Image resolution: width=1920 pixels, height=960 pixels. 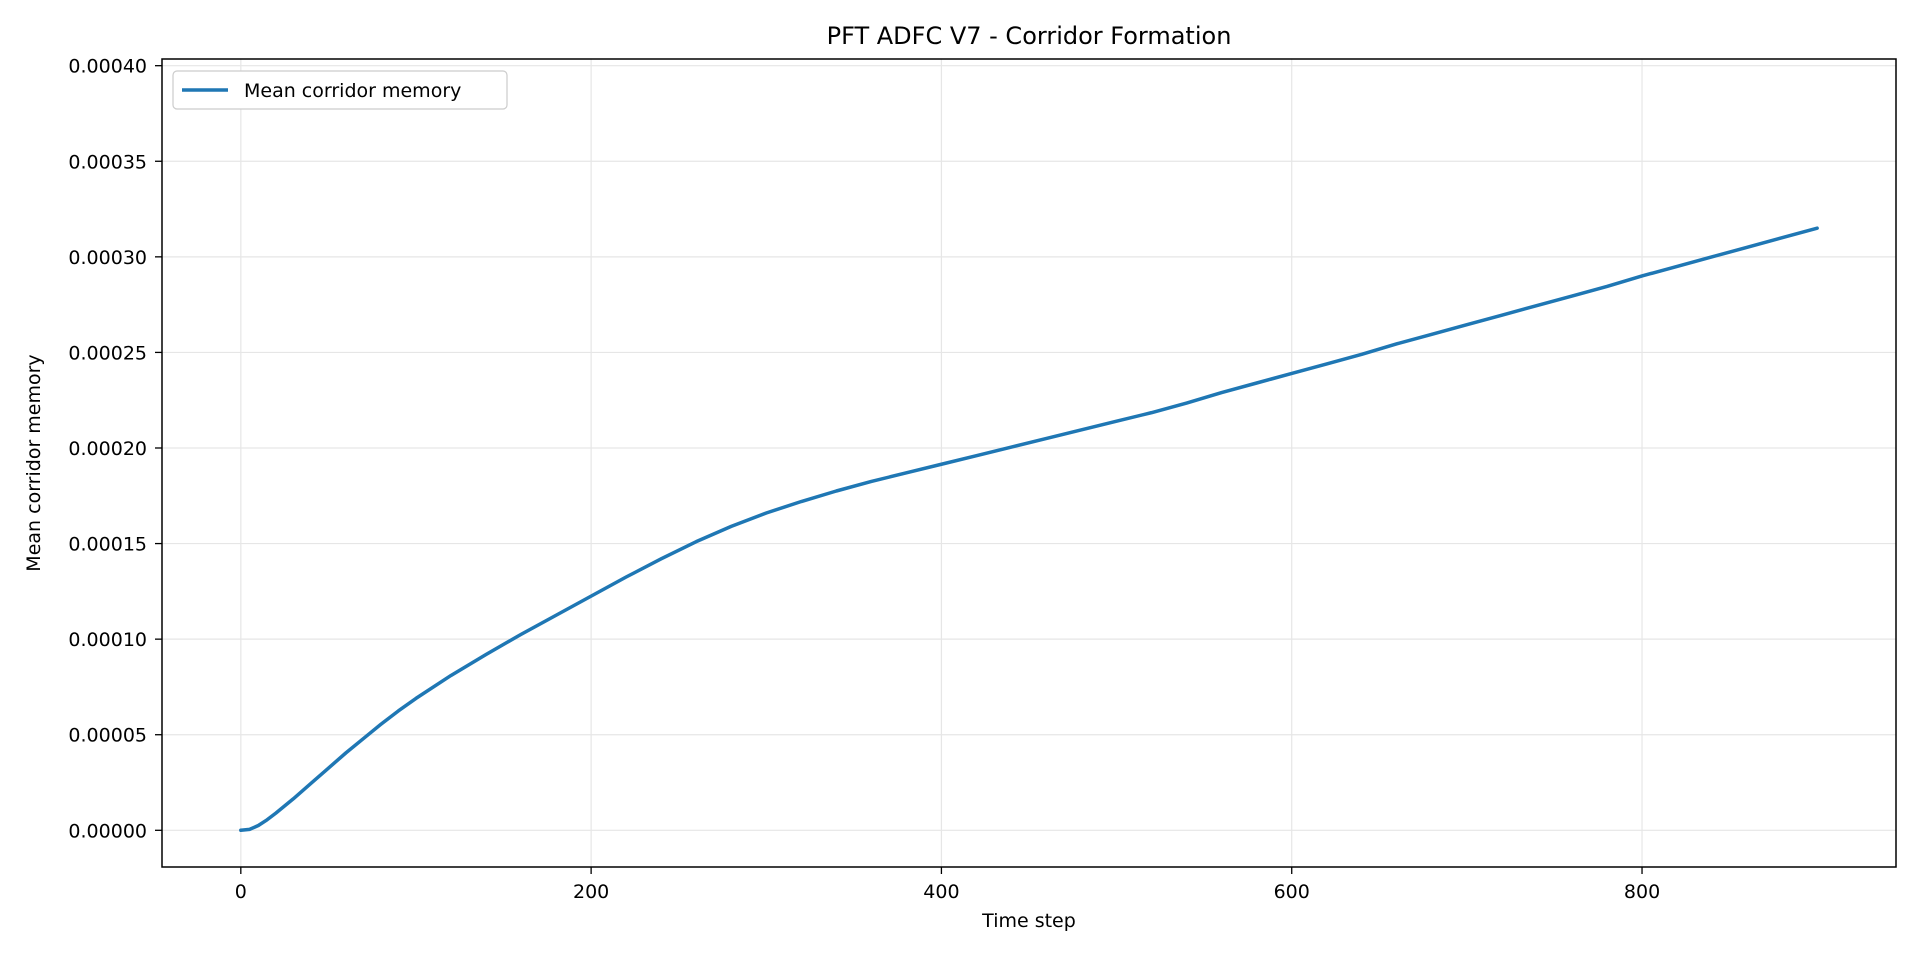 I want to click on legend-box, so click(x=340, y=90).